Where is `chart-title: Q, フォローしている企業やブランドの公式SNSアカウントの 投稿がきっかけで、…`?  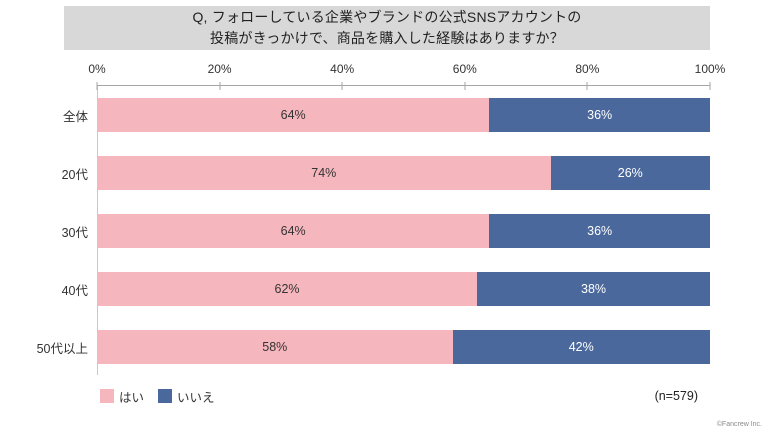 chart-title: Q, フォローしている企業やブランドの公式SNSアカウントの 投稿がきっかけで、… is located at coordinates (387, 28).